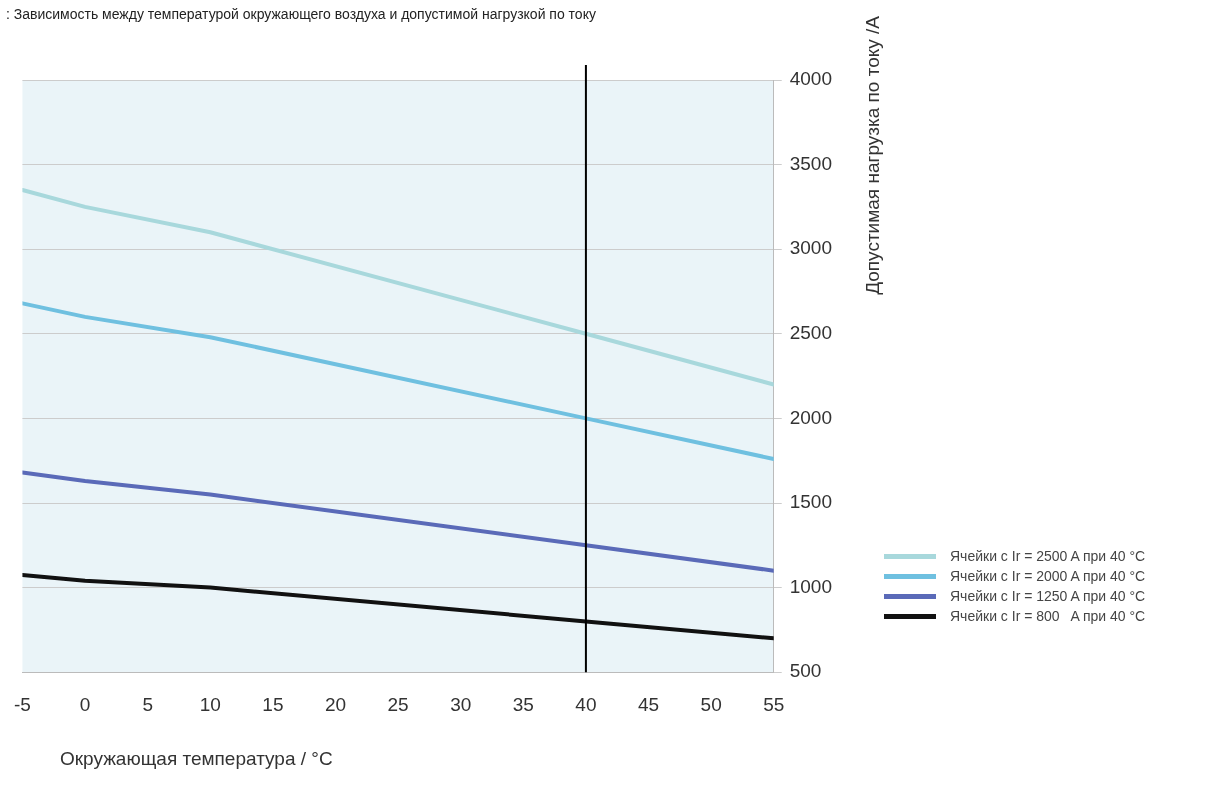  Describe the element at coordinates (523, 704) in the screenshot. I see `x-tick-label: 35` at that location.